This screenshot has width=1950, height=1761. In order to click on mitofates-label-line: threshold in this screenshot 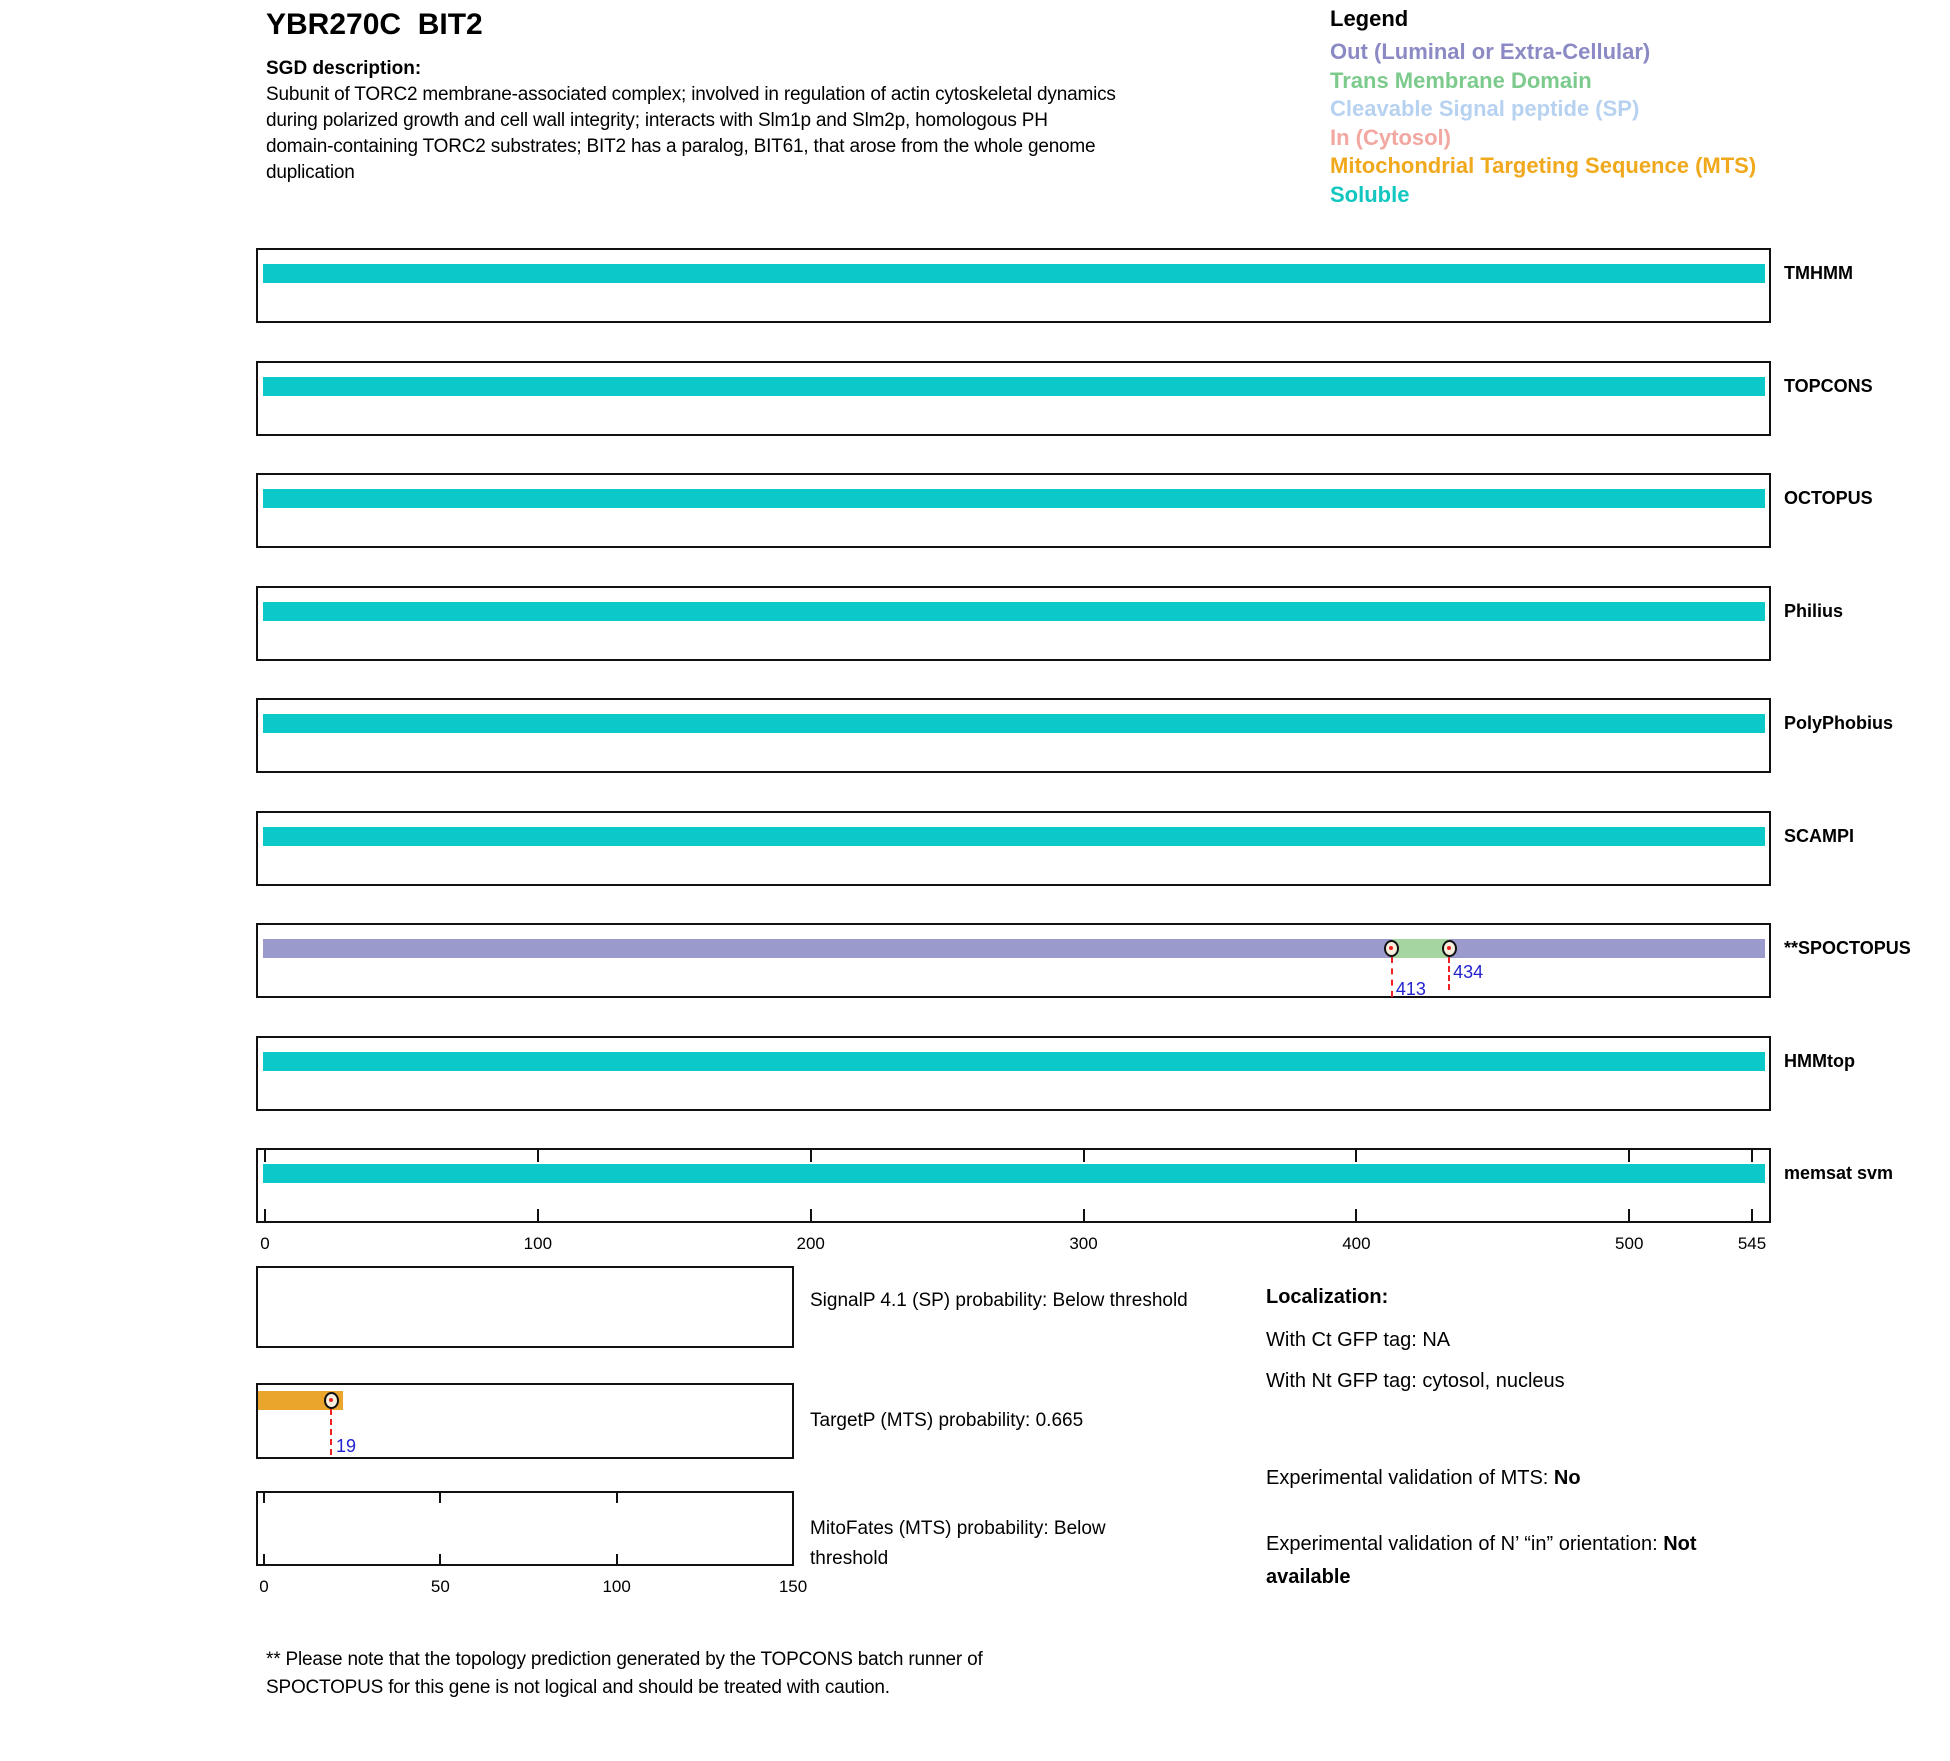, I will do `click(849, 1558)`.